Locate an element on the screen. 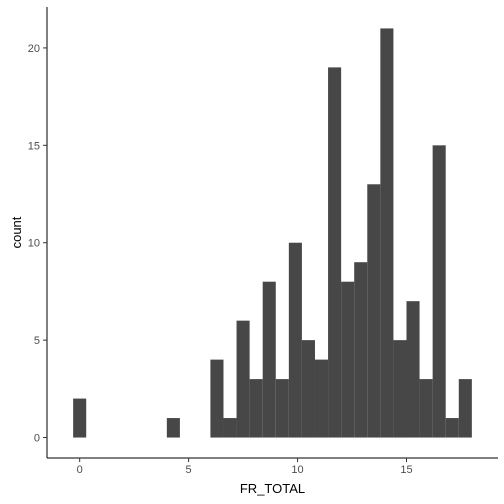 The height and width of the screenshot is (504, 504). y-tick-label: 10 is located at coordinates (34, 244).